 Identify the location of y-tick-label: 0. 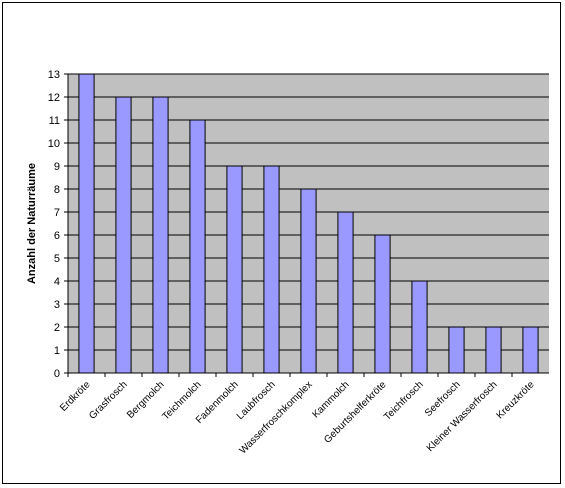
(57, 374).